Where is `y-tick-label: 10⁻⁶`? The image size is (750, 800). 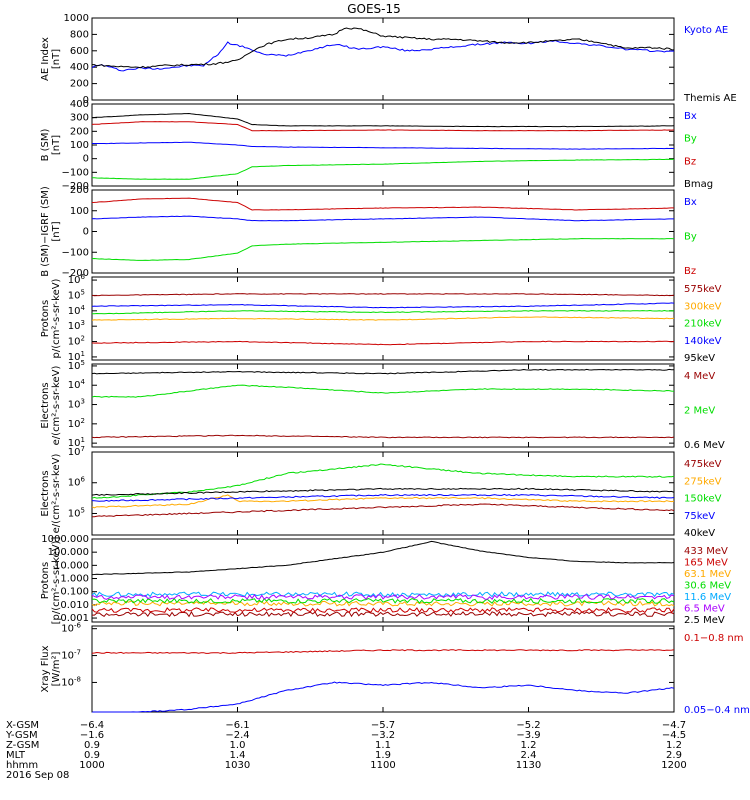 y-tick-label: 10⁻⁶ is located at coordinates (71, 628).